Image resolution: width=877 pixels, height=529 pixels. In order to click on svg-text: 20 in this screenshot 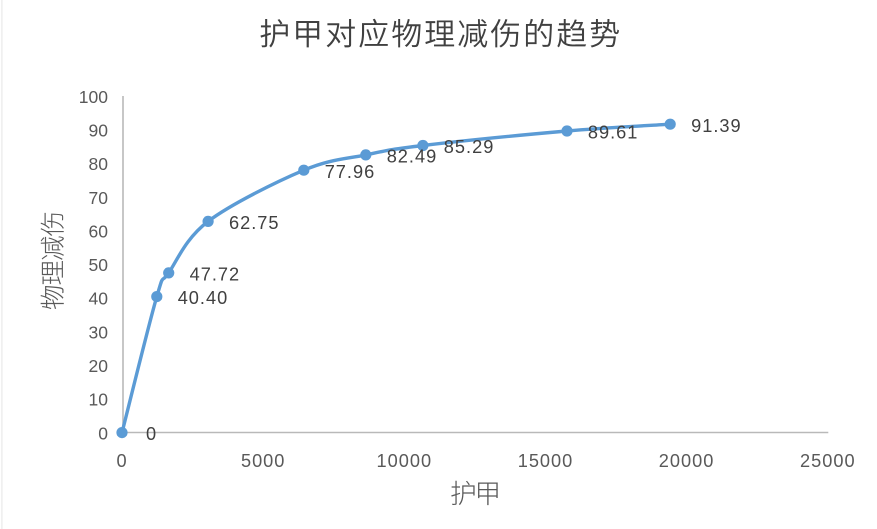, I will do `click(99, 366)`.